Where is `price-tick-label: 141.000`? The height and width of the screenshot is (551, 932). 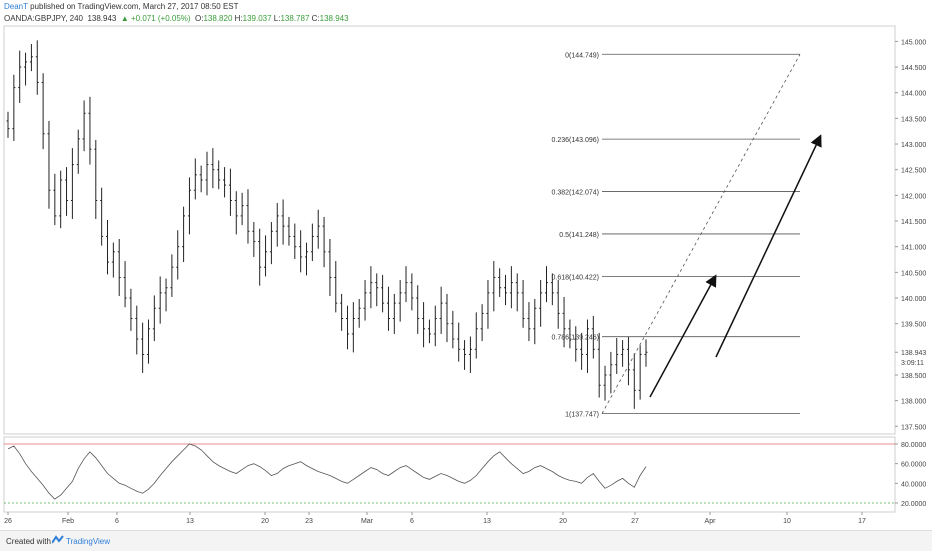
price-tick-label: 141.000 is located at coordinates (913, 248).